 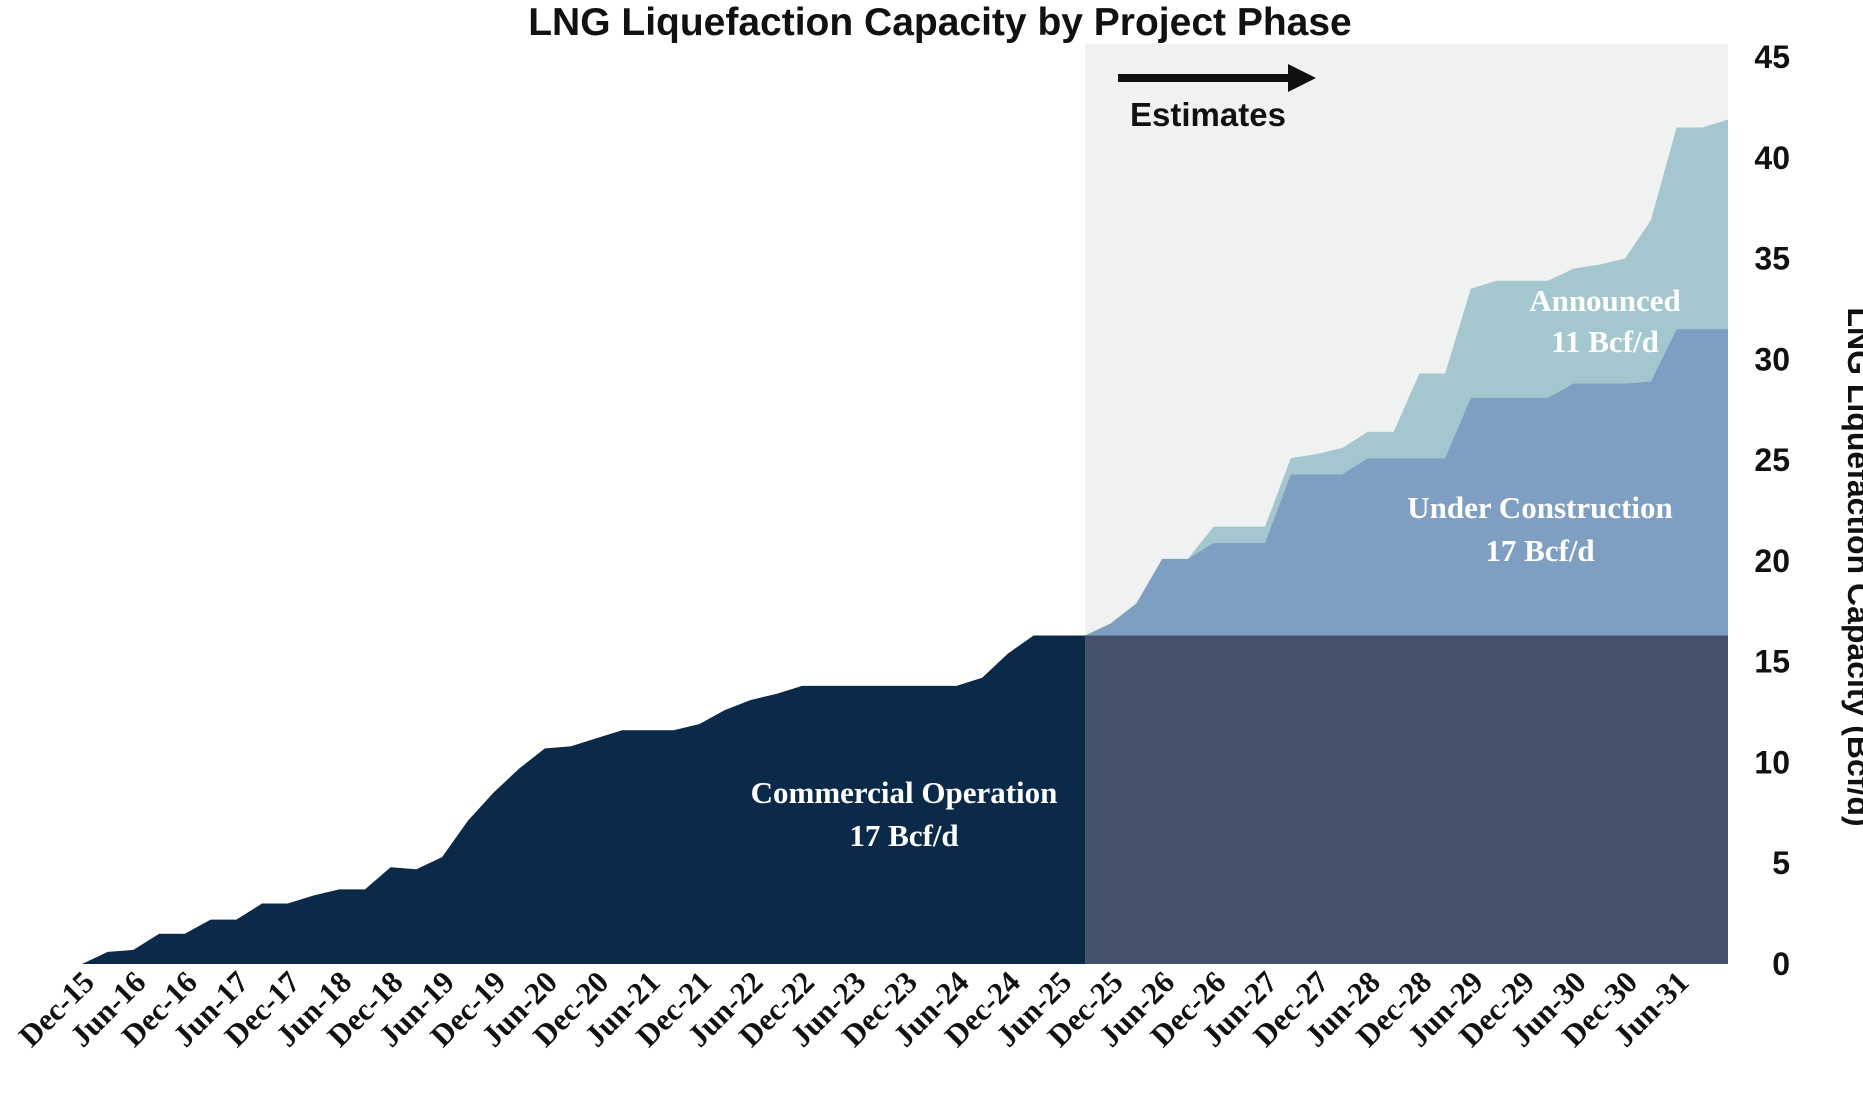 I want to click on y-axis-ticks: 0 5 10 15 20 25 30 35 40 45, so click(x=1772, y=510).